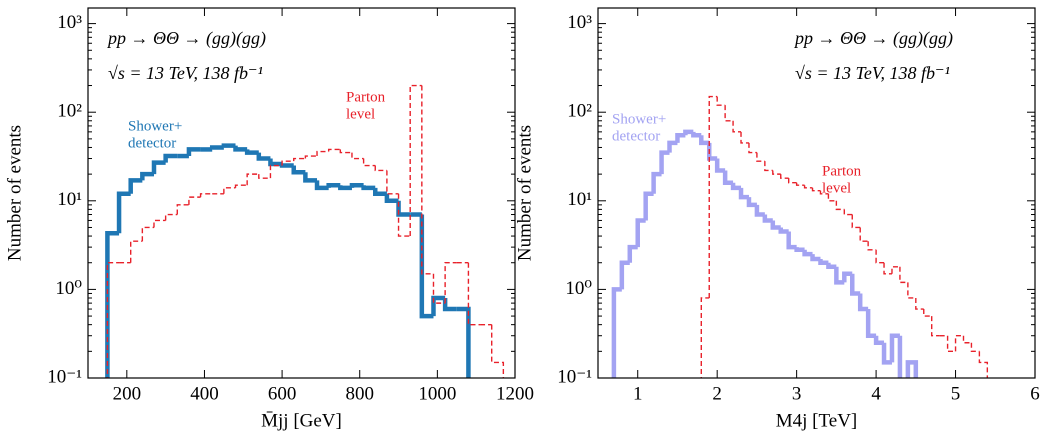 The width and height of the screenshot is (1046, 440). I want to click on y-axis-label: Number of events, so click(14, 193).